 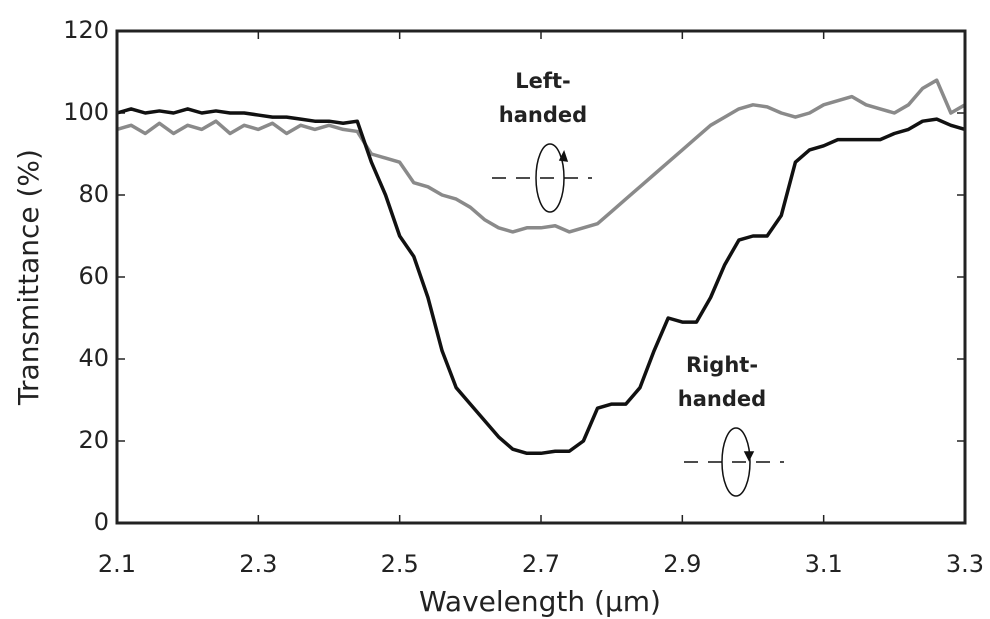 What do you see at coordinates (258, 564) in the screenshot?
I see `x-tick-label: 2.3` at bounding box center [258, 564].